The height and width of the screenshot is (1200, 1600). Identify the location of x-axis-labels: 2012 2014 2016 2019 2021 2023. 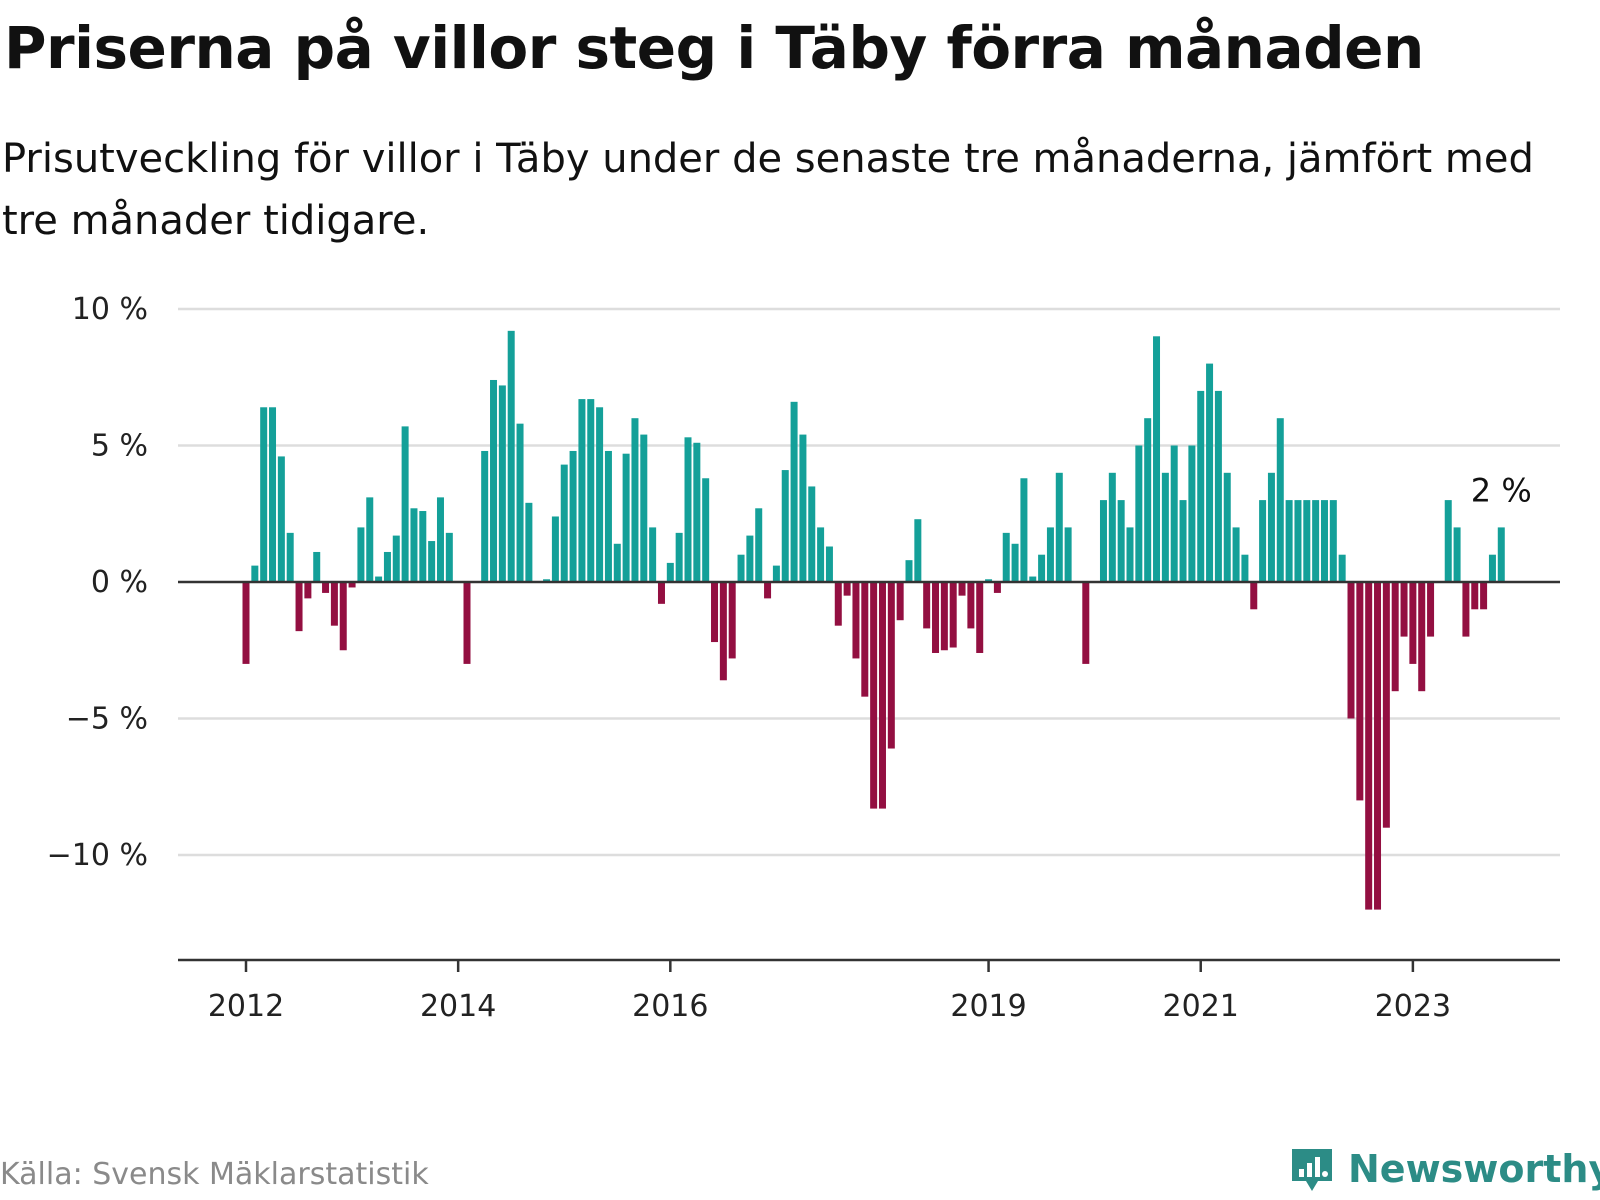
(829, 1004).